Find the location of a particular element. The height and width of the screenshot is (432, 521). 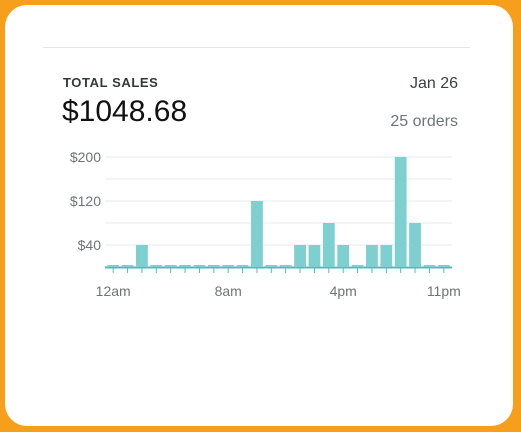

widget-title: TOTAL SALES is located at coordinates (111, 82).